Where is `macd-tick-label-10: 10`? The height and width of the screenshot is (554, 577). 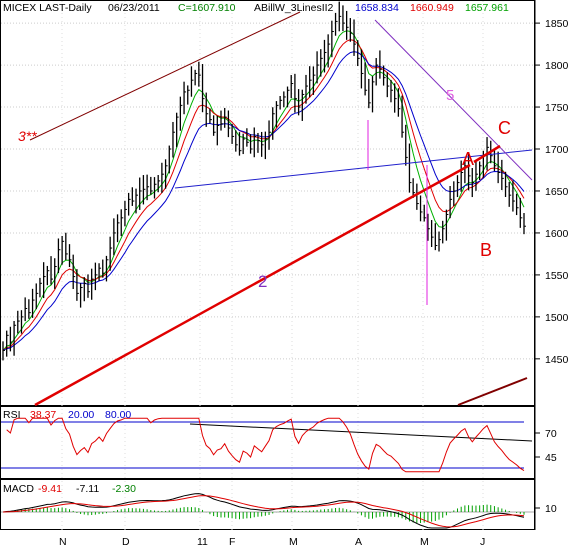 macd-tick-label-10: 10 is located at coordinates (551, 509).